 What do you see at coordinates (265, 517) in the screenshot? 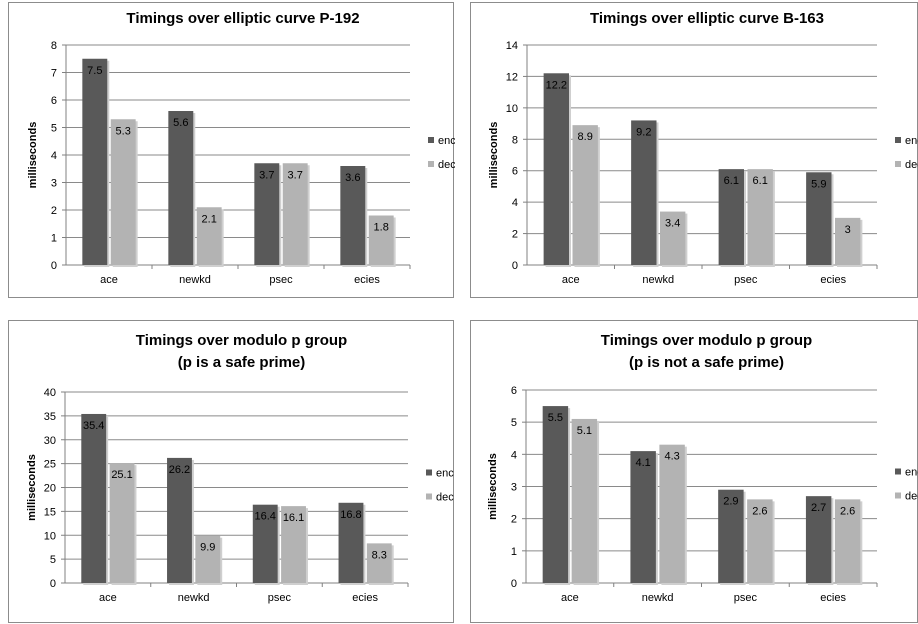
I see `data-label: 16.4` at bounding box center [265, 517].